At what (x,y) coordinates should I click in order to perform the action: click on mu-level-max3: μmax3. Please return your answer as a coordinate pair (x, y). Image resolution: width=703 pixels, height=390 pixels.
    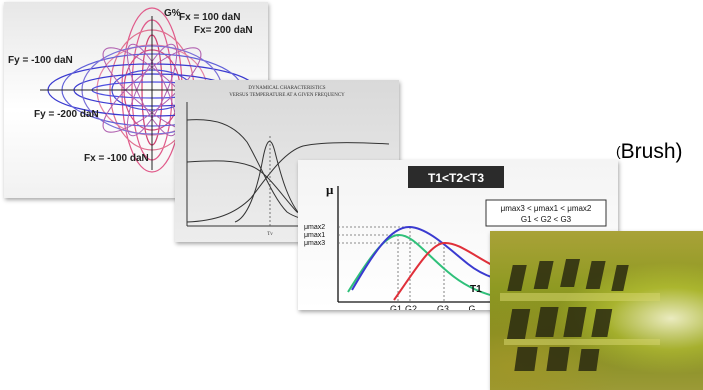
    Looking at the image, I should click on (314, 243).